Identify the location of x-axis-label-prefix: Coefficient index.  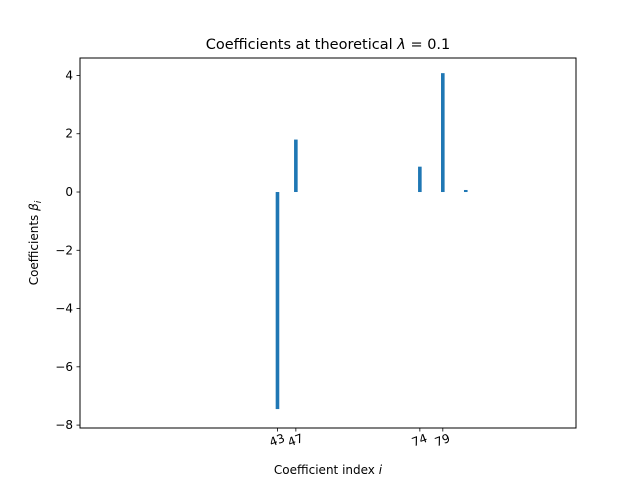
(326, 470).